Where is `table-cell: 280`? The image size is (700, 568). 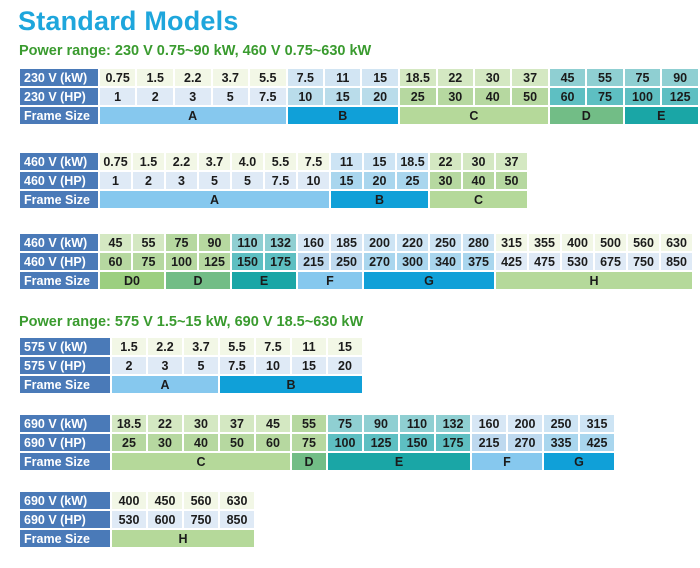
table-cell: 280 is located at coordinates (478, 242).